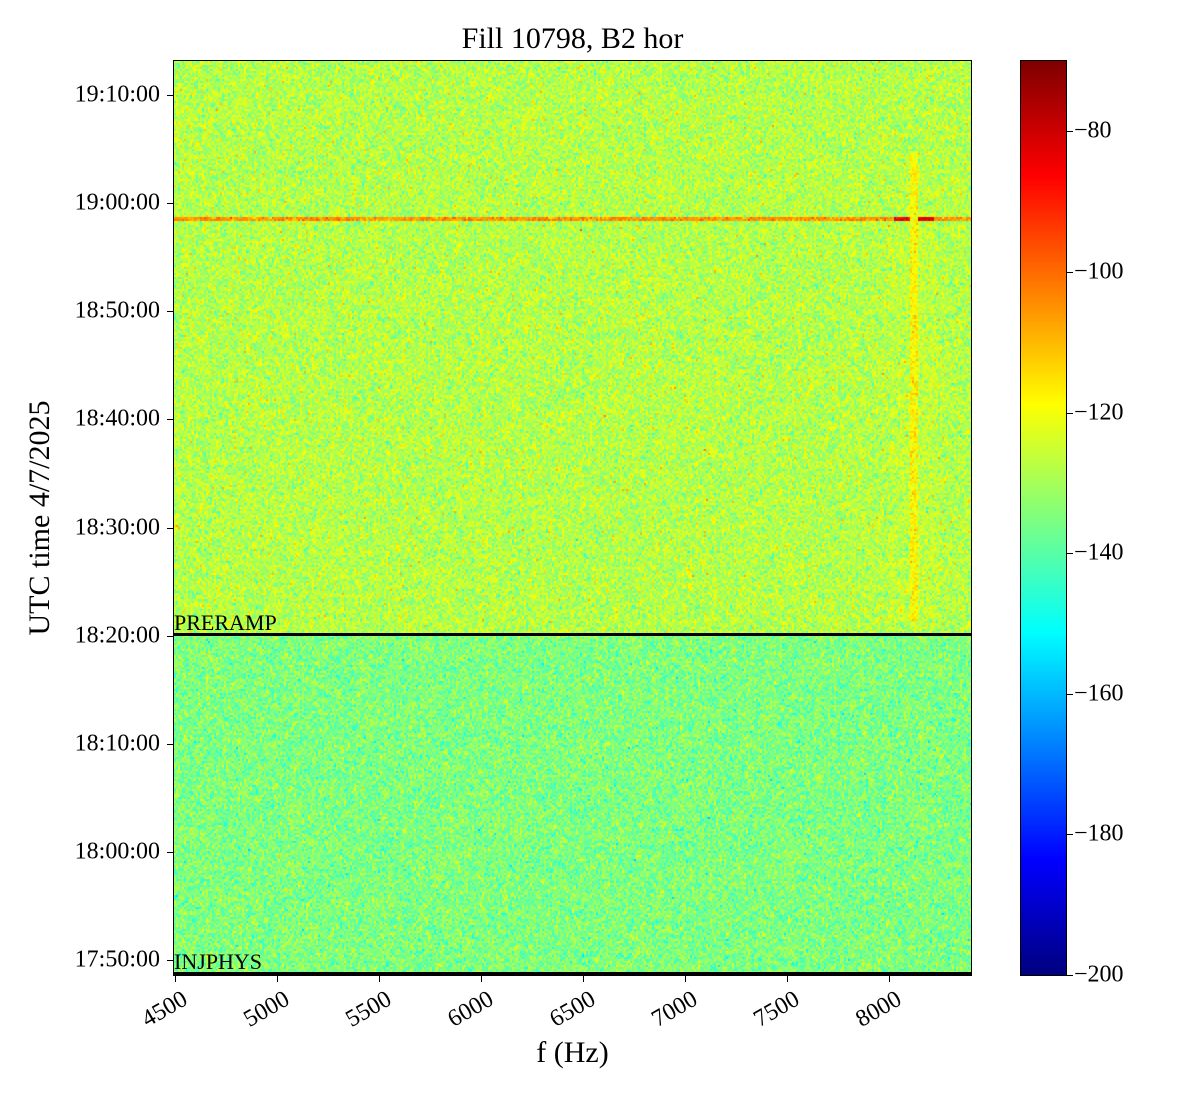 This screenshot has width=1200, height=1100. Describe the element at coordinates (1099, 271) in the screenshot. I see `colorbar-tick-label: −100` at that location.